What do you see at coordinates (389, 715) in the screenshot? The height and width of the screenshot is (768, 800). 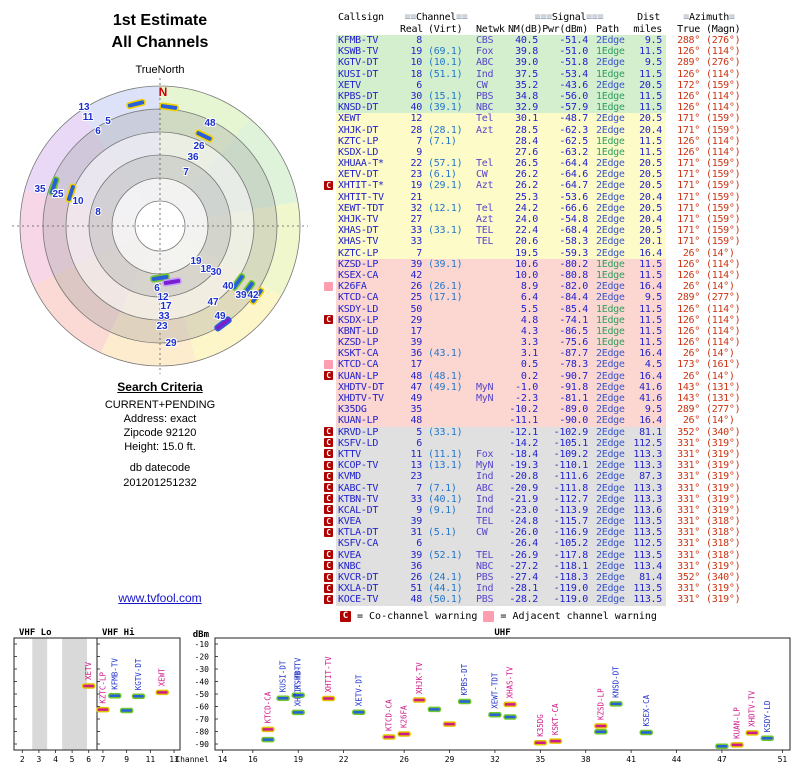 I see `signal-marker-label: KTCD-CA` at bounding box center [389, 715].